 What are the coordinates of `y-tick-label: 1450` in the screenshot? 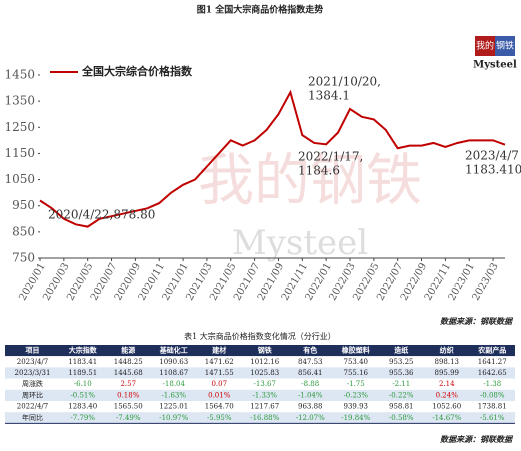 It's located at (19, 75).